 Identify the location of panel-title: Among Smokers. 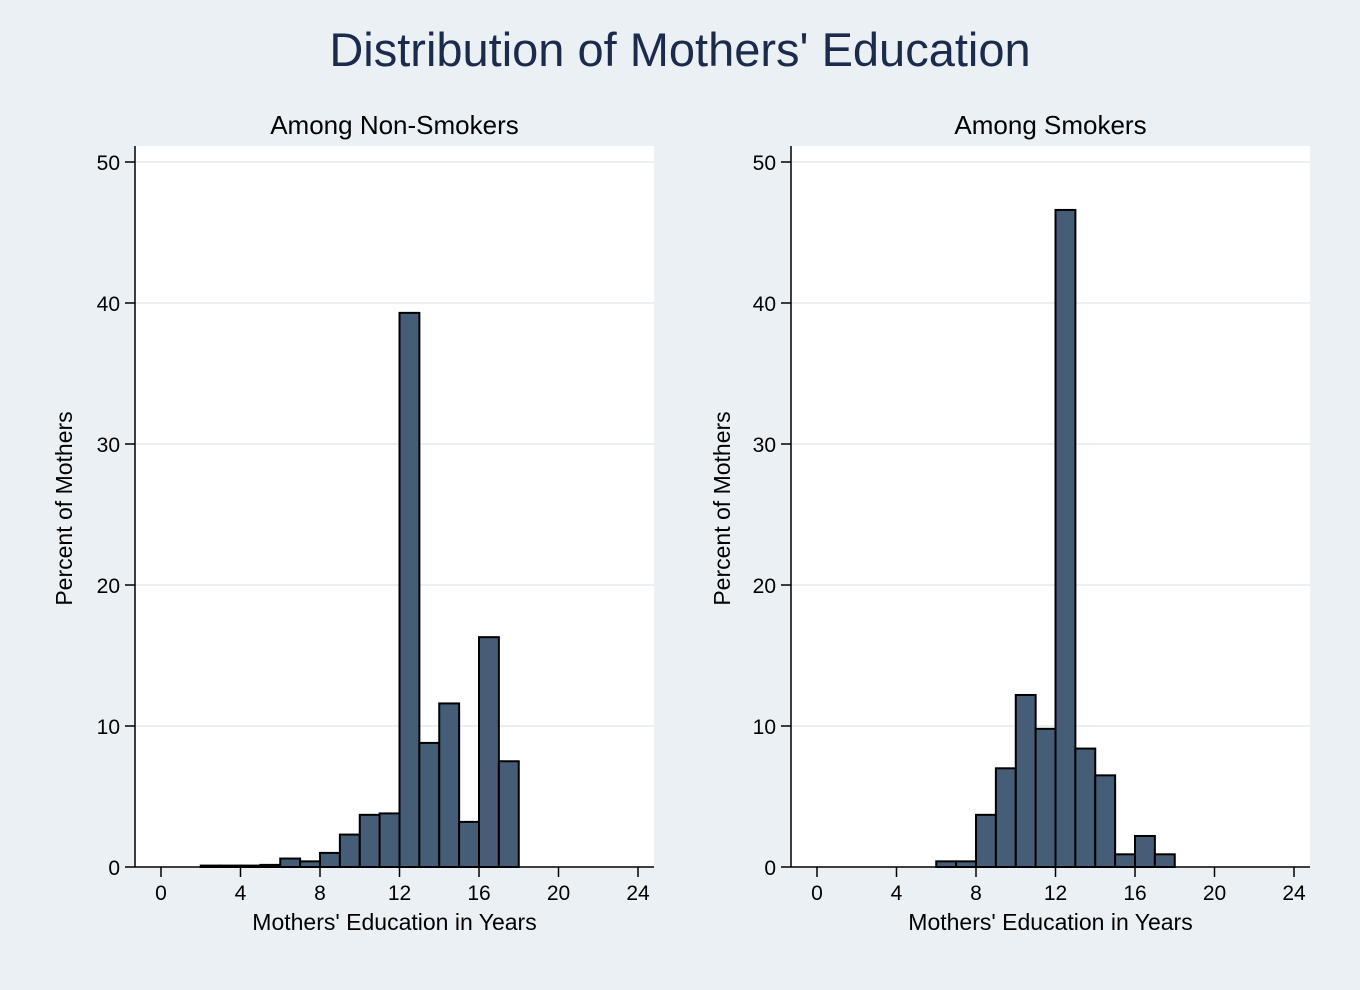
(1050, 125).